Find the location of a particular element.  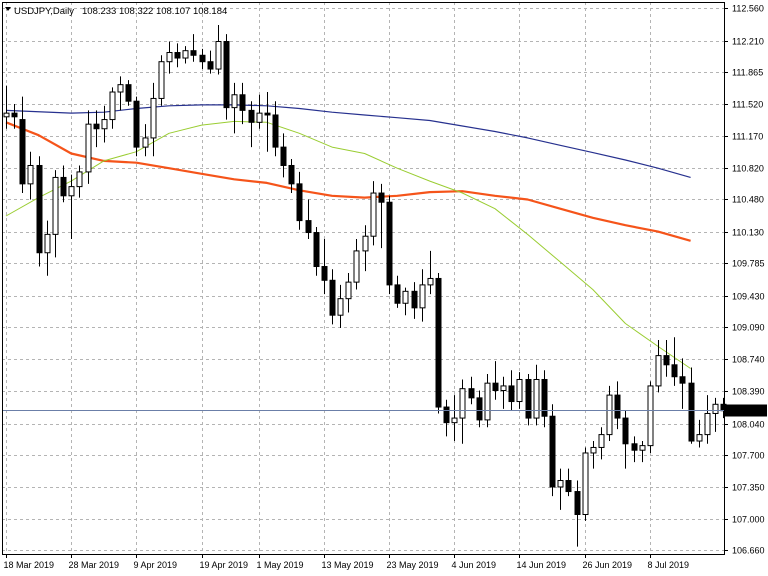

y-tick-label: 112.560 is located at coordinates (748, 9).